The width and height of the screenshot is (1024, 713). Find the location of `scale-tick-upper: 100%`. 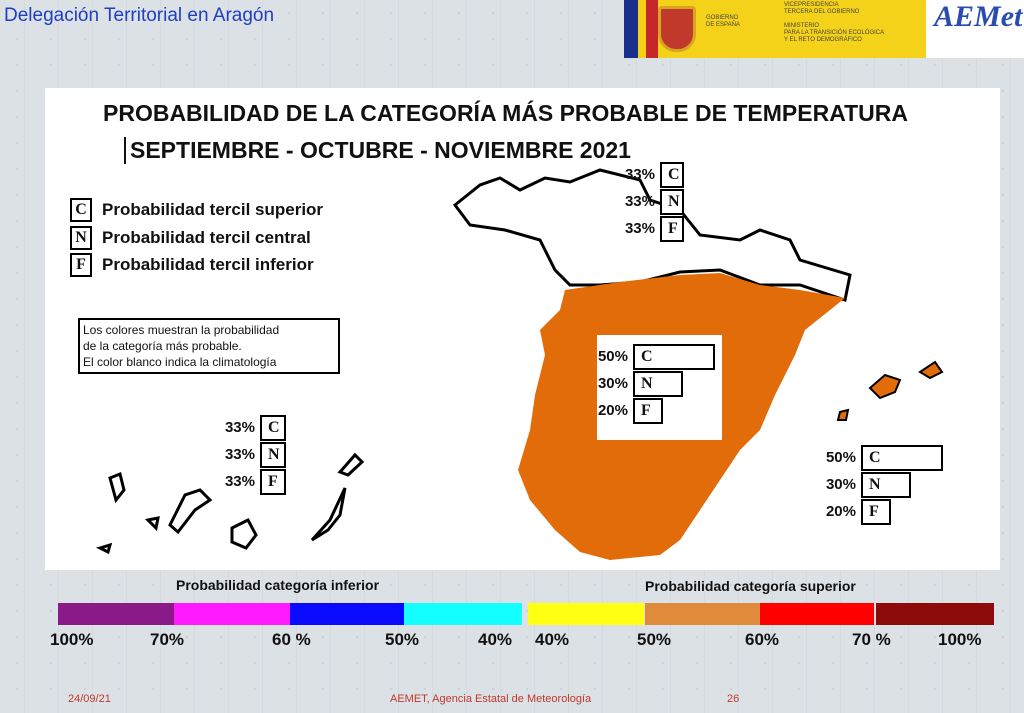

scale-tick-upper: 100% is located at coordinates (960, 639).